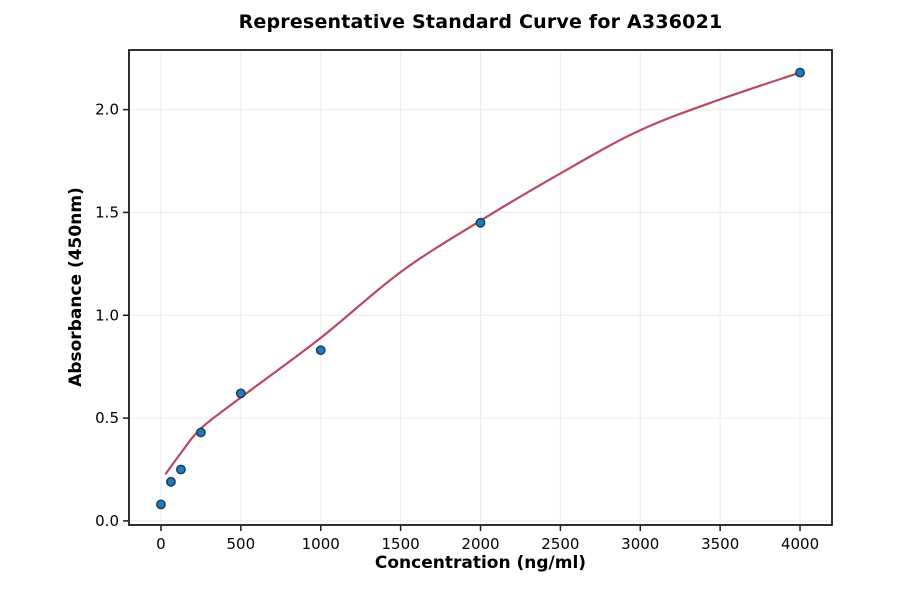 The image size is (900, 594). I want to click on y-tick-label: 1.0, so click(107, 315).